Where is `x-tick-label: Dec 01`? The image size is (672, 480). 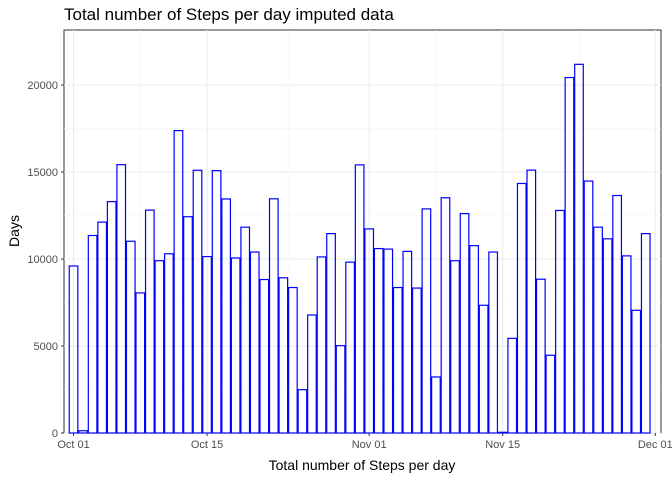 x-tick-label: Dec 01 is located at coordinates (655, 445).